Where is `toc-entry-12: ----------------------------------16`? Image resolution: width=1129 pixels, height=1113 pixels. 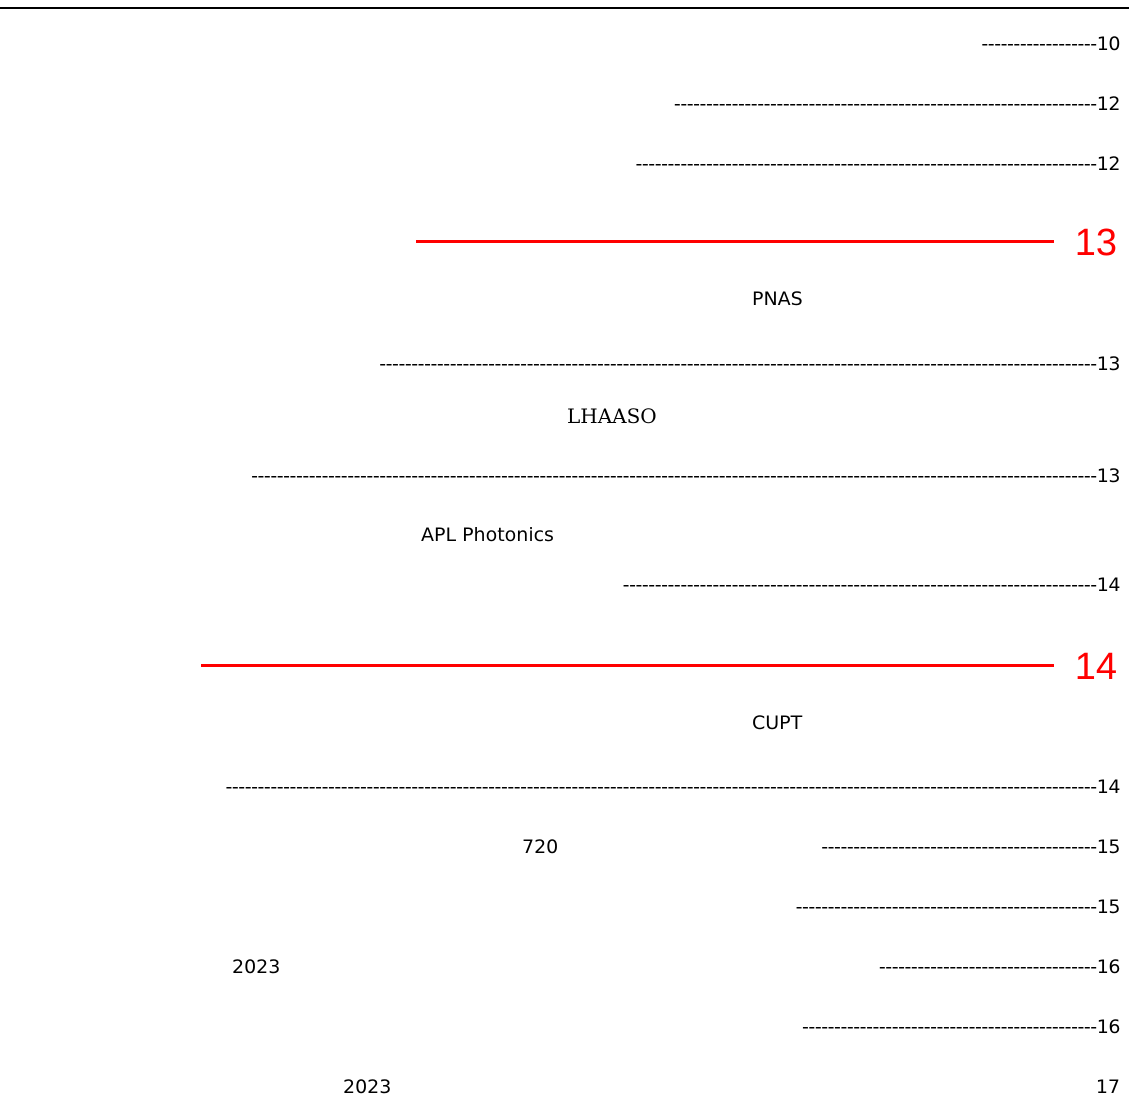 toc-entry-12: ----------------------------------16 is located at coordinates (999, 967).